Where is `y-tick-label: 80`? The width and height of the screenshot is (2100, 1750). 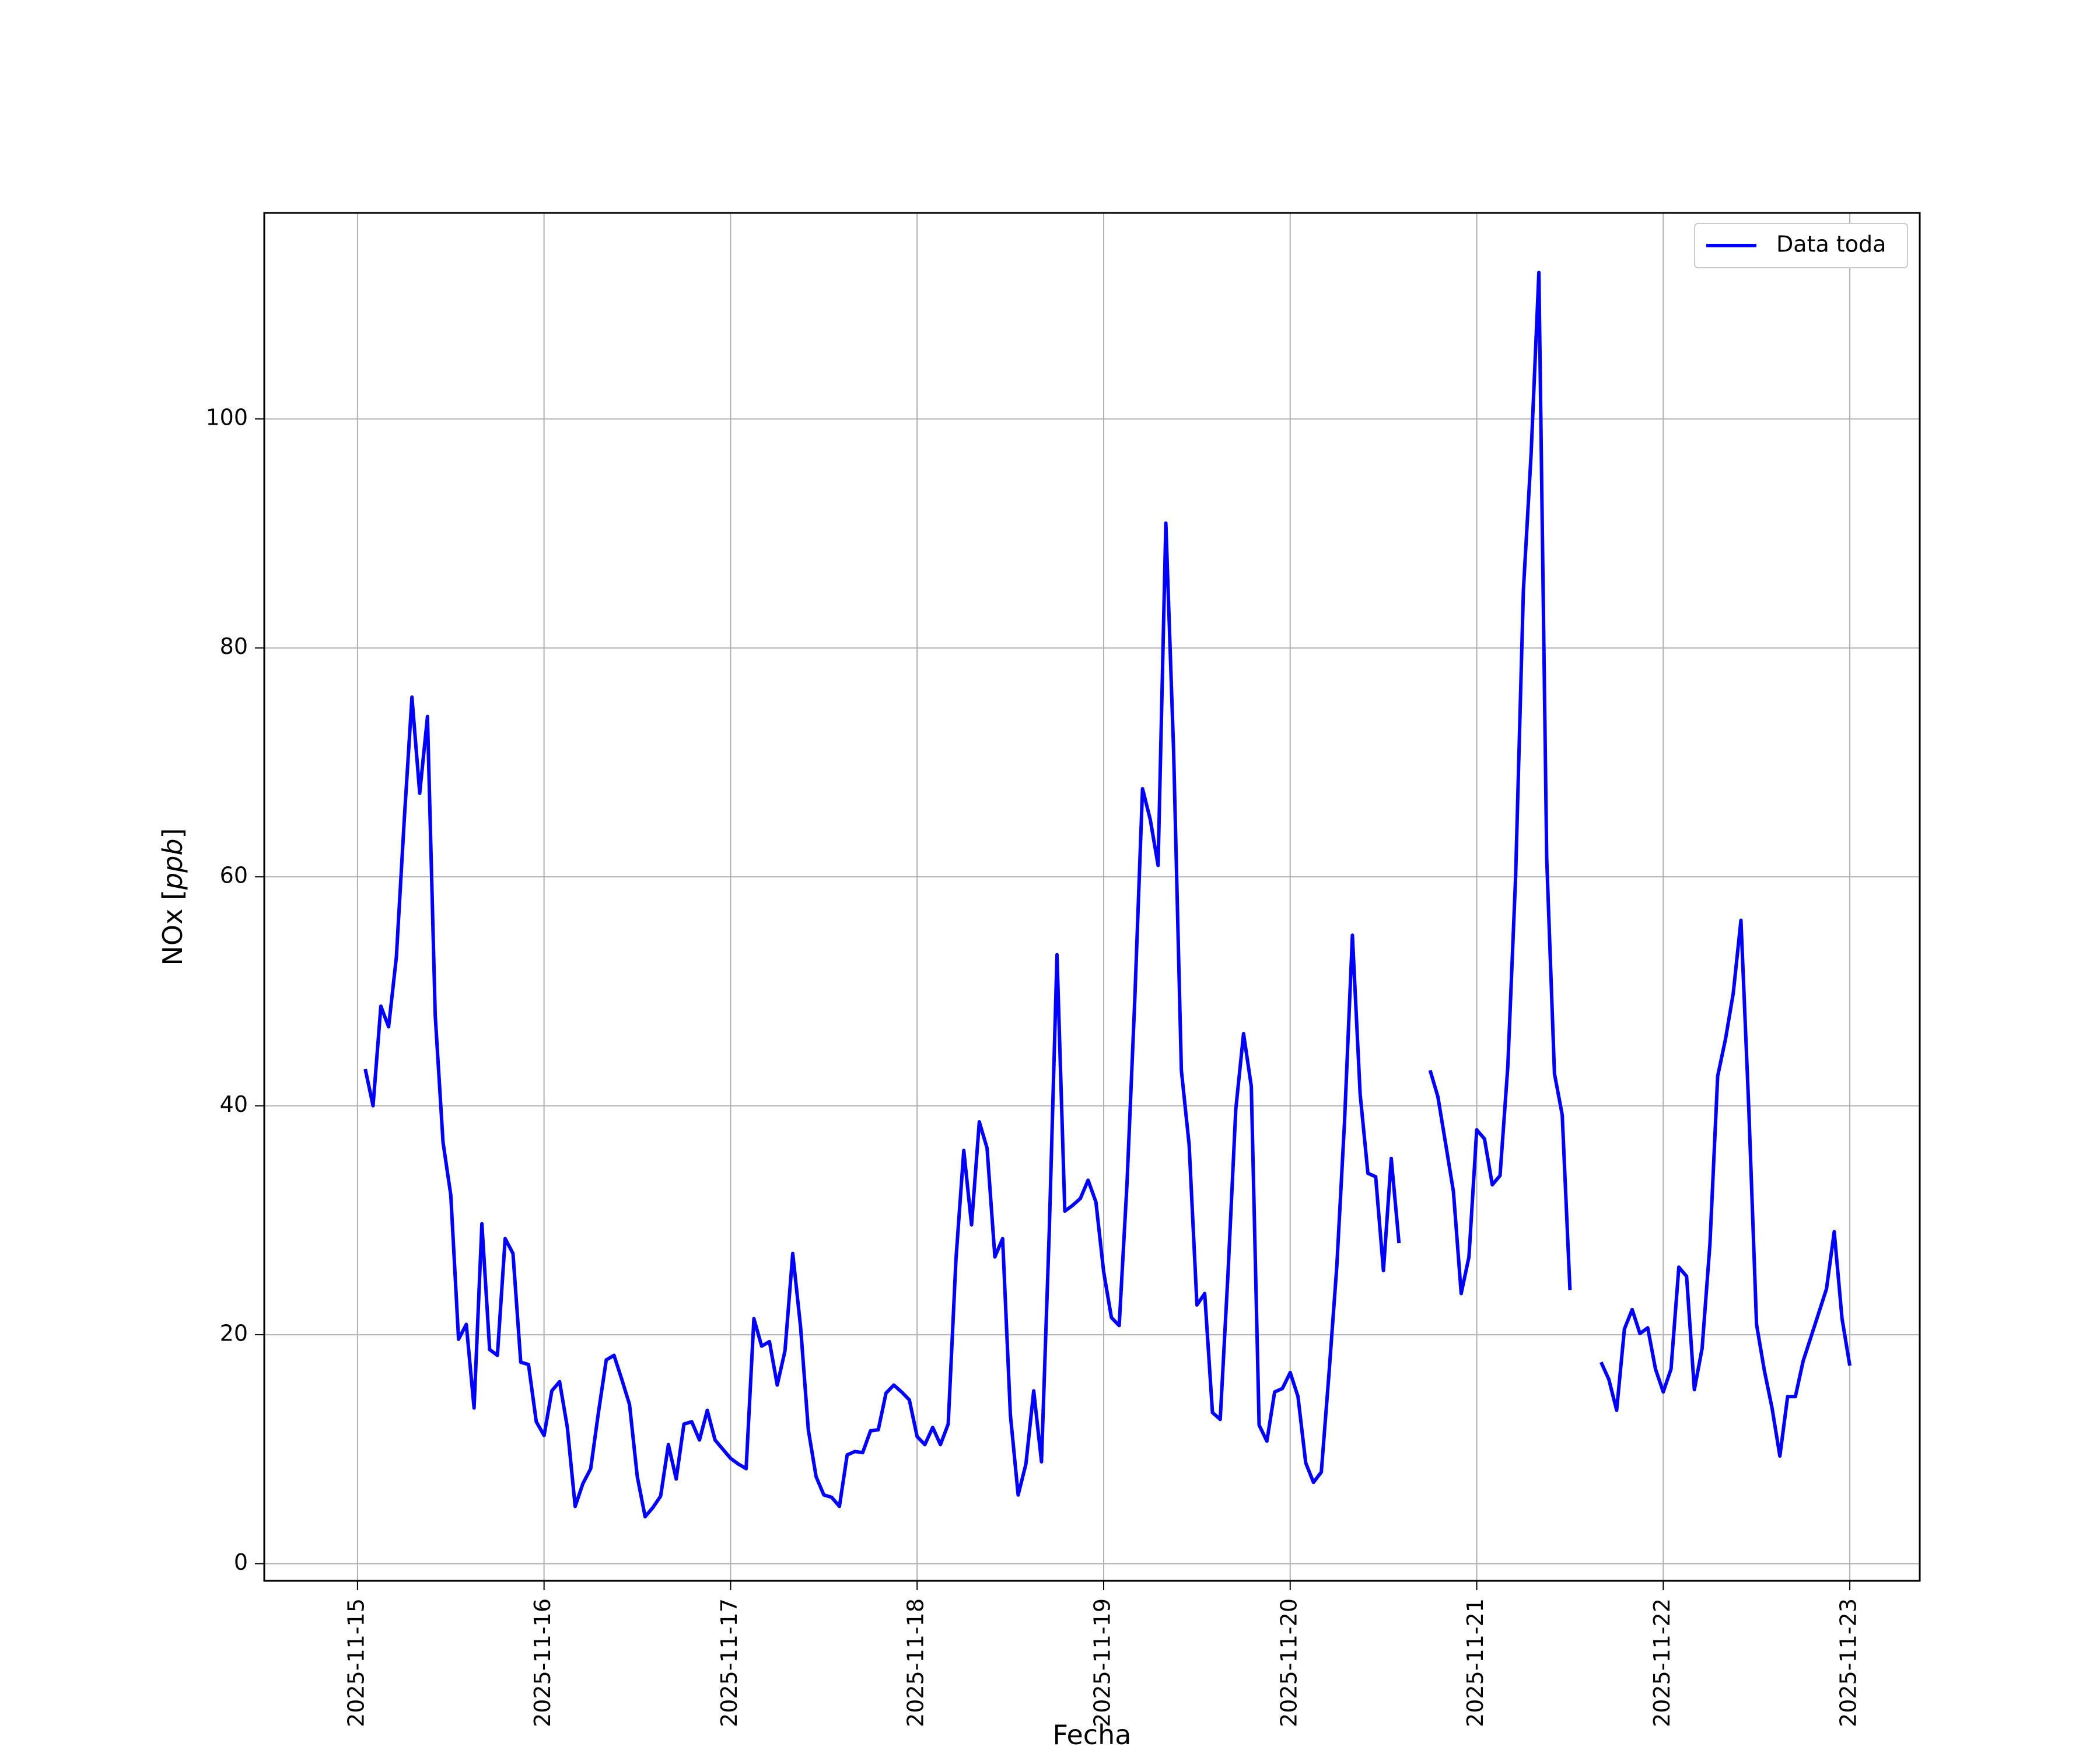
y-tick-label: 80 is located at coordinates (234, 646).